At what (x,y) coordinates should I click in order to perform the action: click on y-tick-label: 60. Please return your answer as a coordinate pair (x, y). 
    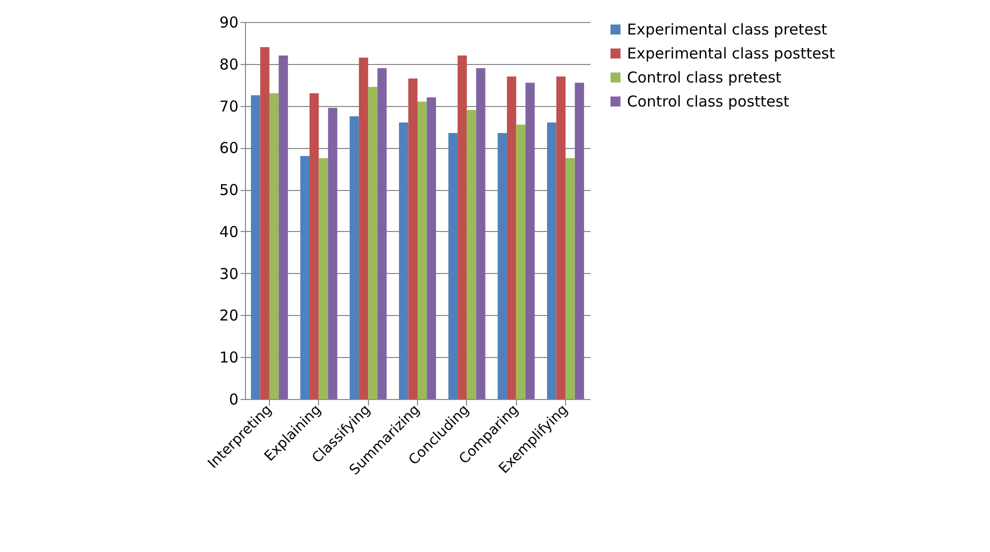
    Looking at the image, I should click on (228, 148).